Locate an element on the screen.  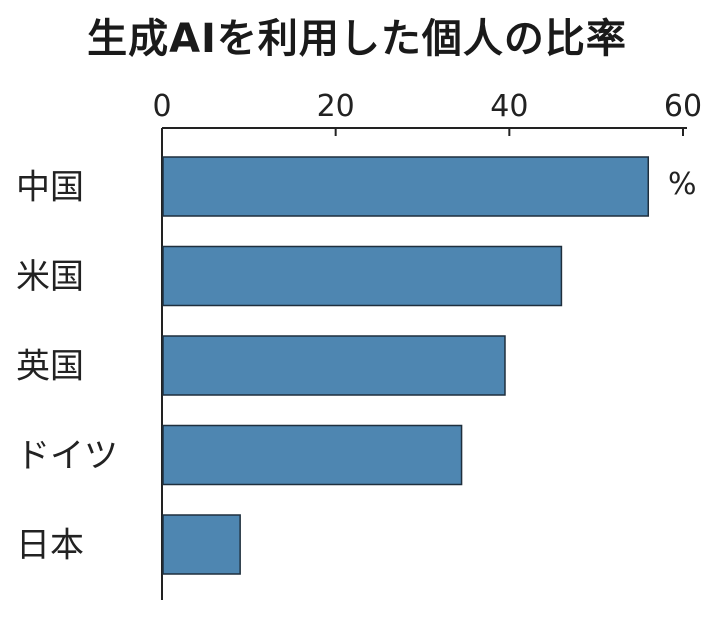
x-tick-label: 60 is located at coordinates (683, 106).